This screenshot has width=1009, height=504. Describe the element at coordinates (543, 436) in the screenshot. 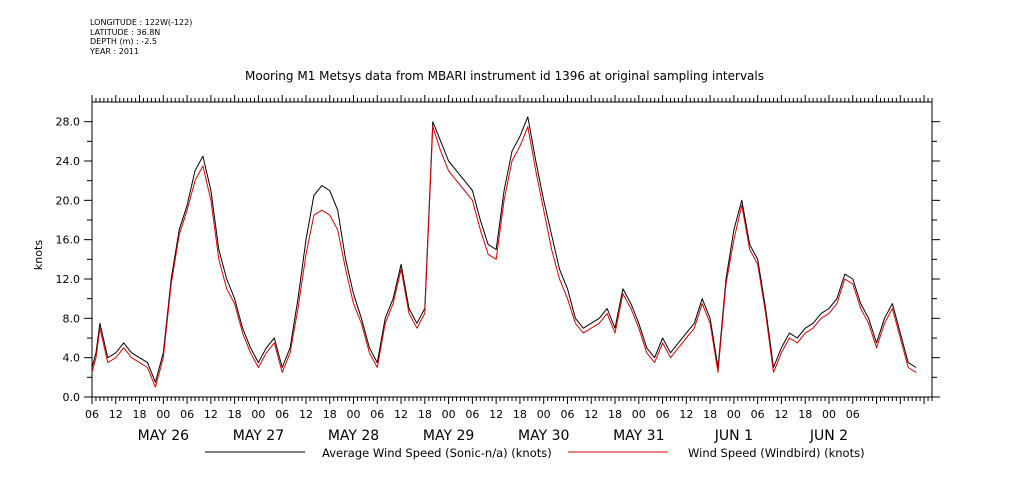

I see `day-label: MAY 30` at that location.